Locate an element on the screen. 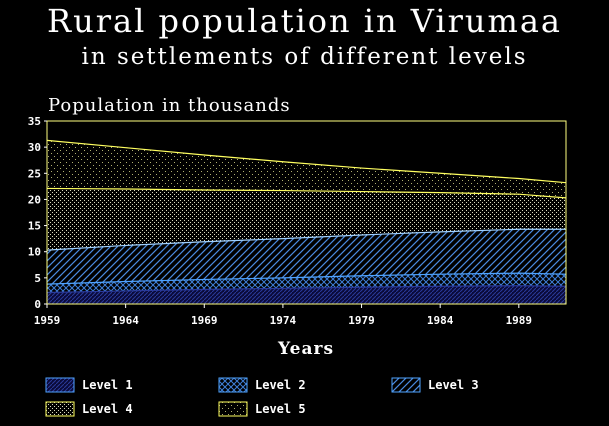 The image size is (609, 426). x-tick-label: 1984 is located at coordinates (440, 320).